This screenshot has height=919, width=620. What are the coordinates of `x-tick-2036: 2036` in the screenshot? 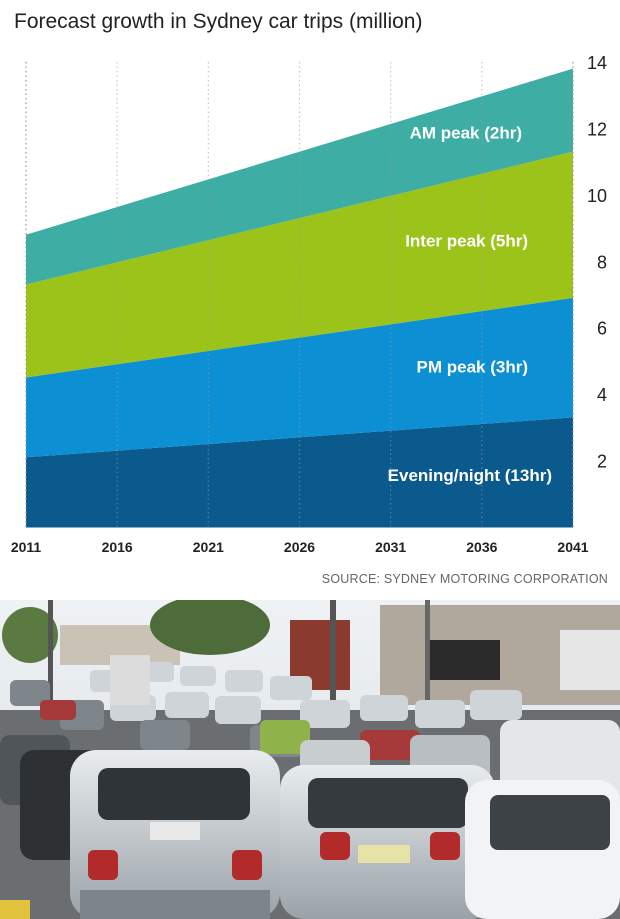 It's located at (481, 547).